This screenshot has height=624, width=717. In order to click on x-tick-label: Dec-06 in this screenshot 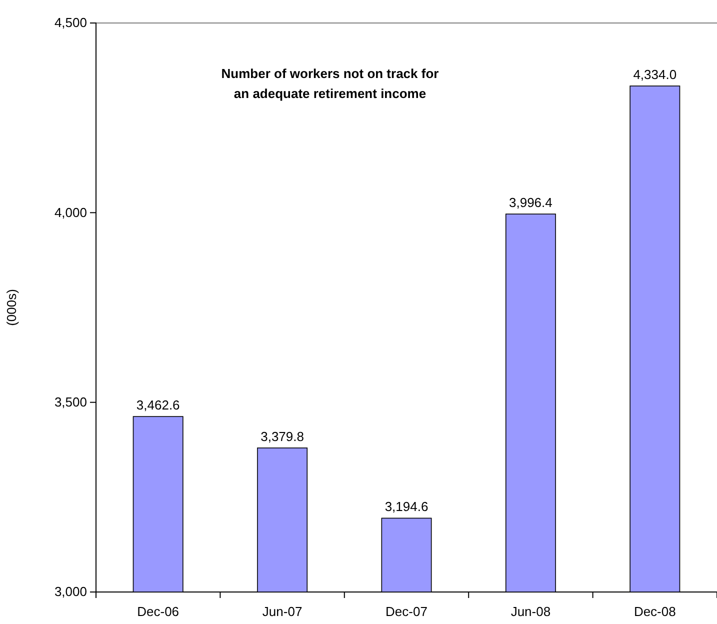, I will do `click(158, 611)`.